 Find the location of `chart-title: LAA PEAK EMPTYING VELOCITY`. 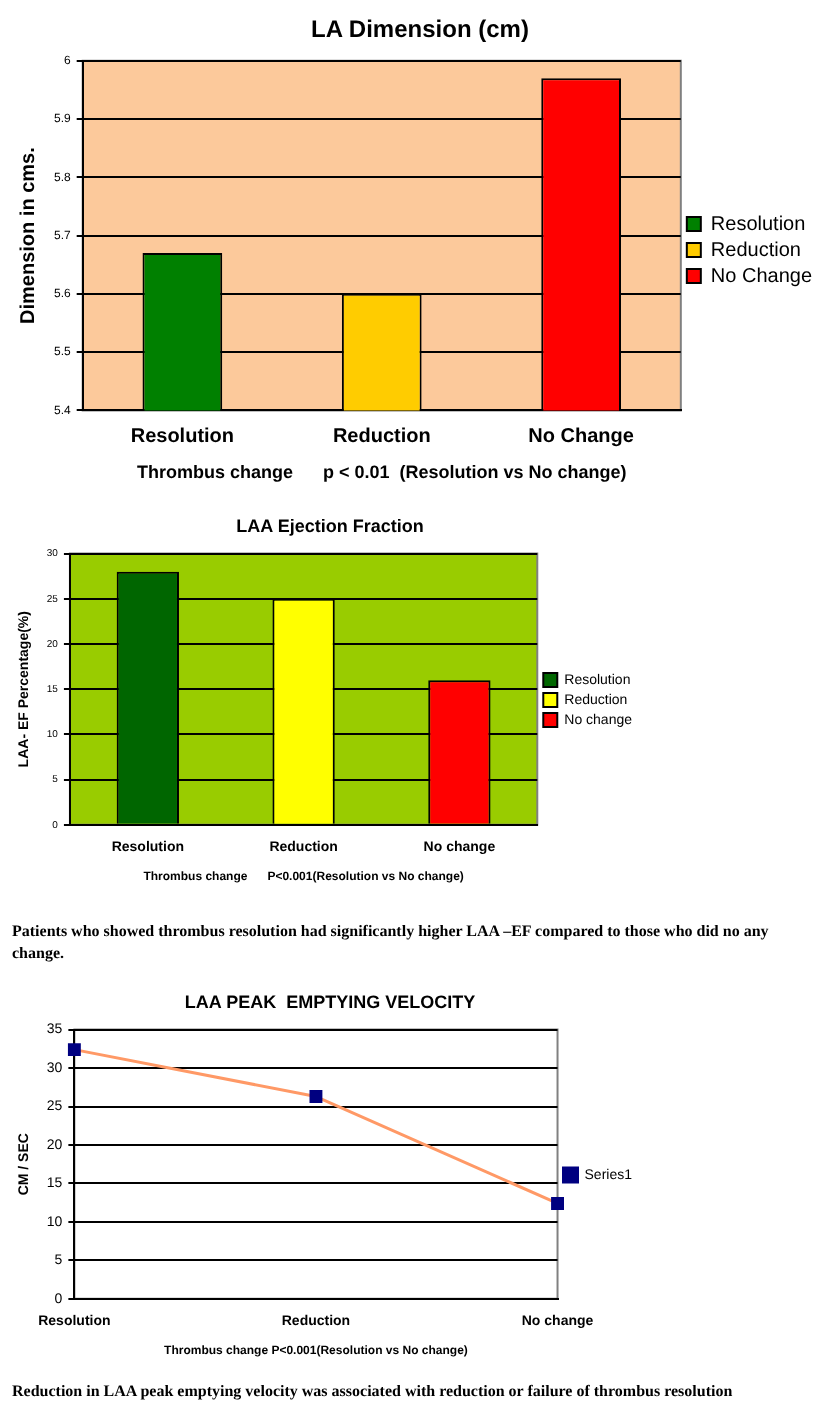

chart-title: LAA PEAK EMPTYING VELOCITY is located at coordinates (330, 1001).